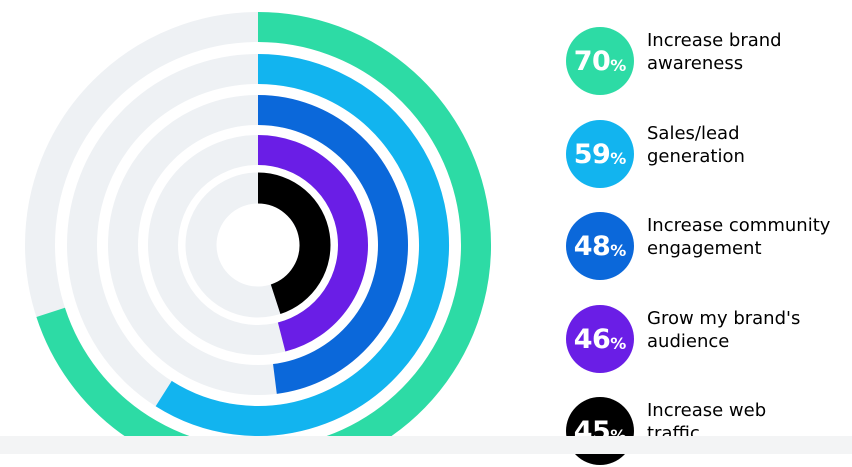  What do you see at coordinates (696, 145) in the screenshot?
I see `legend-label: Sales/lead generation` at bounding box center [696, 145].